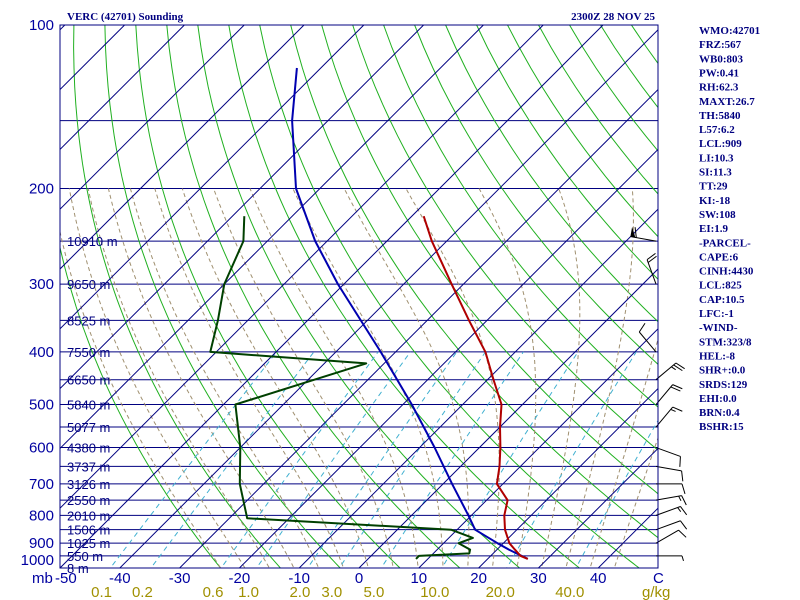 The height and width of the screenshot is (600, 800). What do you see at coordinates (37, 560) in the screenshot?
I see `pressure-tick-label: 1000` at bounding box center [37, 560].